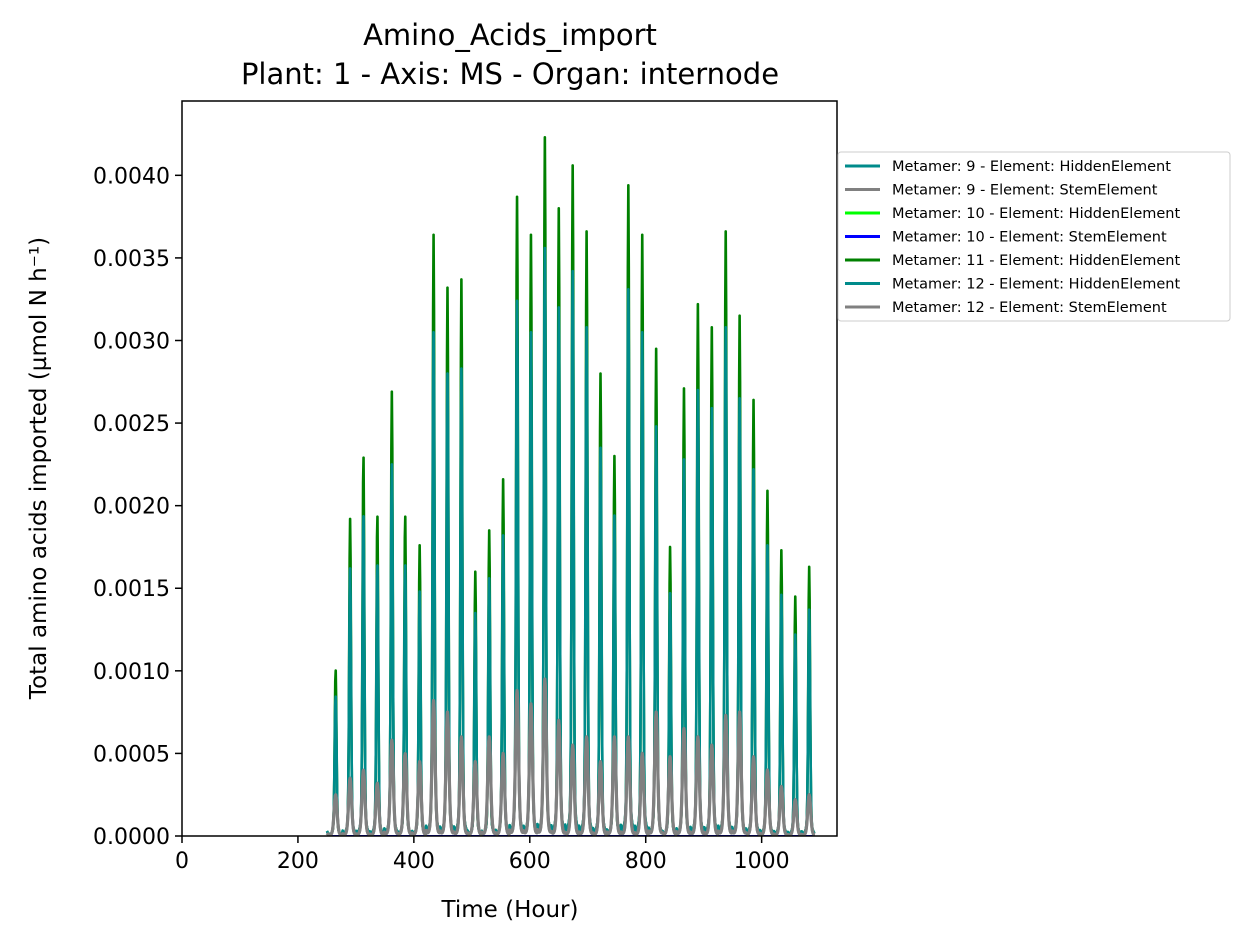 This screenshot has width=1249, height=943. I want to click on chart-subtitle: Plant: 1 - Axis: MS - Organ: internode, so click(510, 74).